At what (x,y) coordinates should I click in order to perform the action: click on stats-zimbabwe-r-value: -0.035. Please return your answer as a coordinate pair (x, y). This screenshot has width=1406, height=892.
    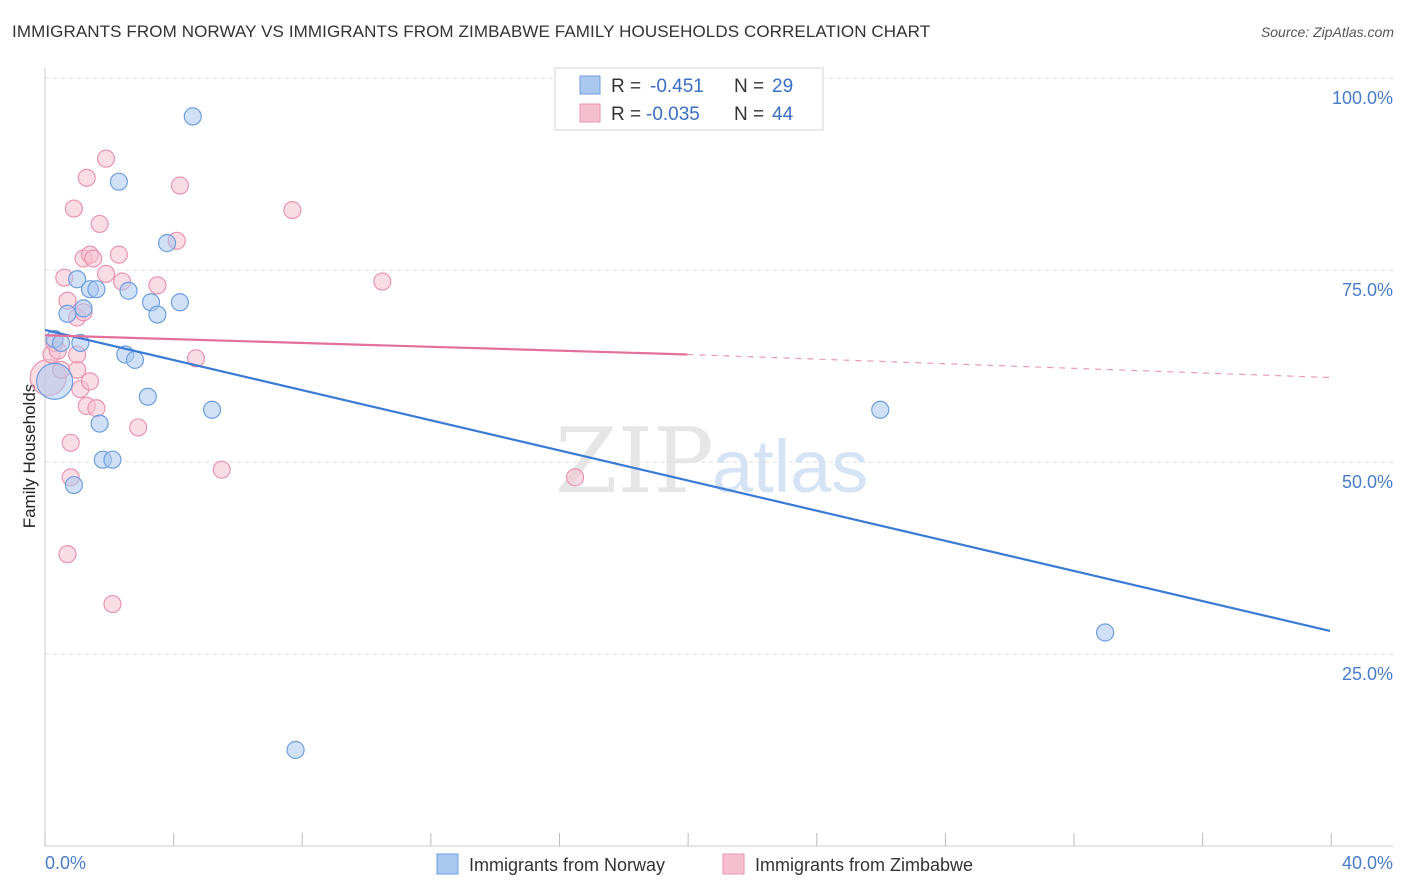
    Looking at the image, I should click on (673, 114).